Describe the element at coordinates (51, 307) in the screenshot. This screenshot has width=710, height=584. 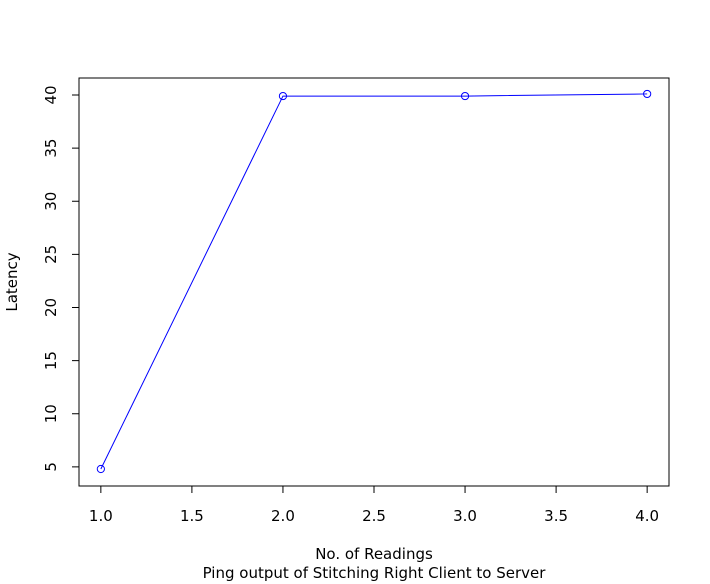
I see `y-tick-label: 20` at that location.